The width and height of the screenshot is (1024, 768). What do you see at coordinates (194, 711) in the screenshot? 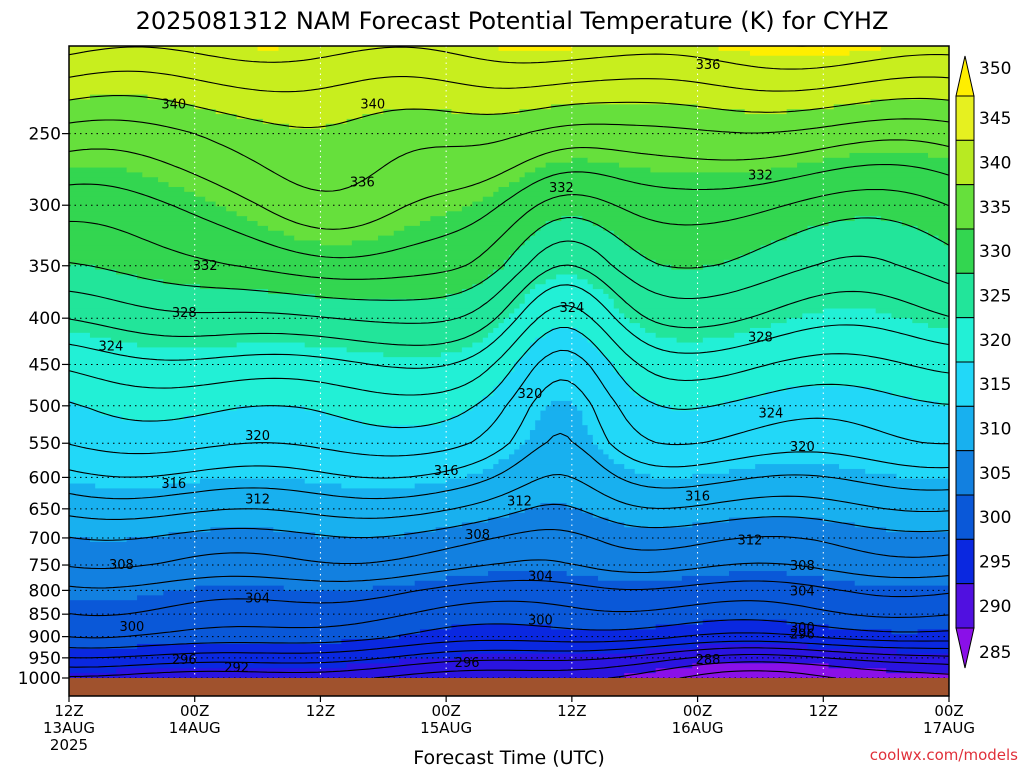
I see `x-tick-label: 00Z` at bounding box center [194, 711].